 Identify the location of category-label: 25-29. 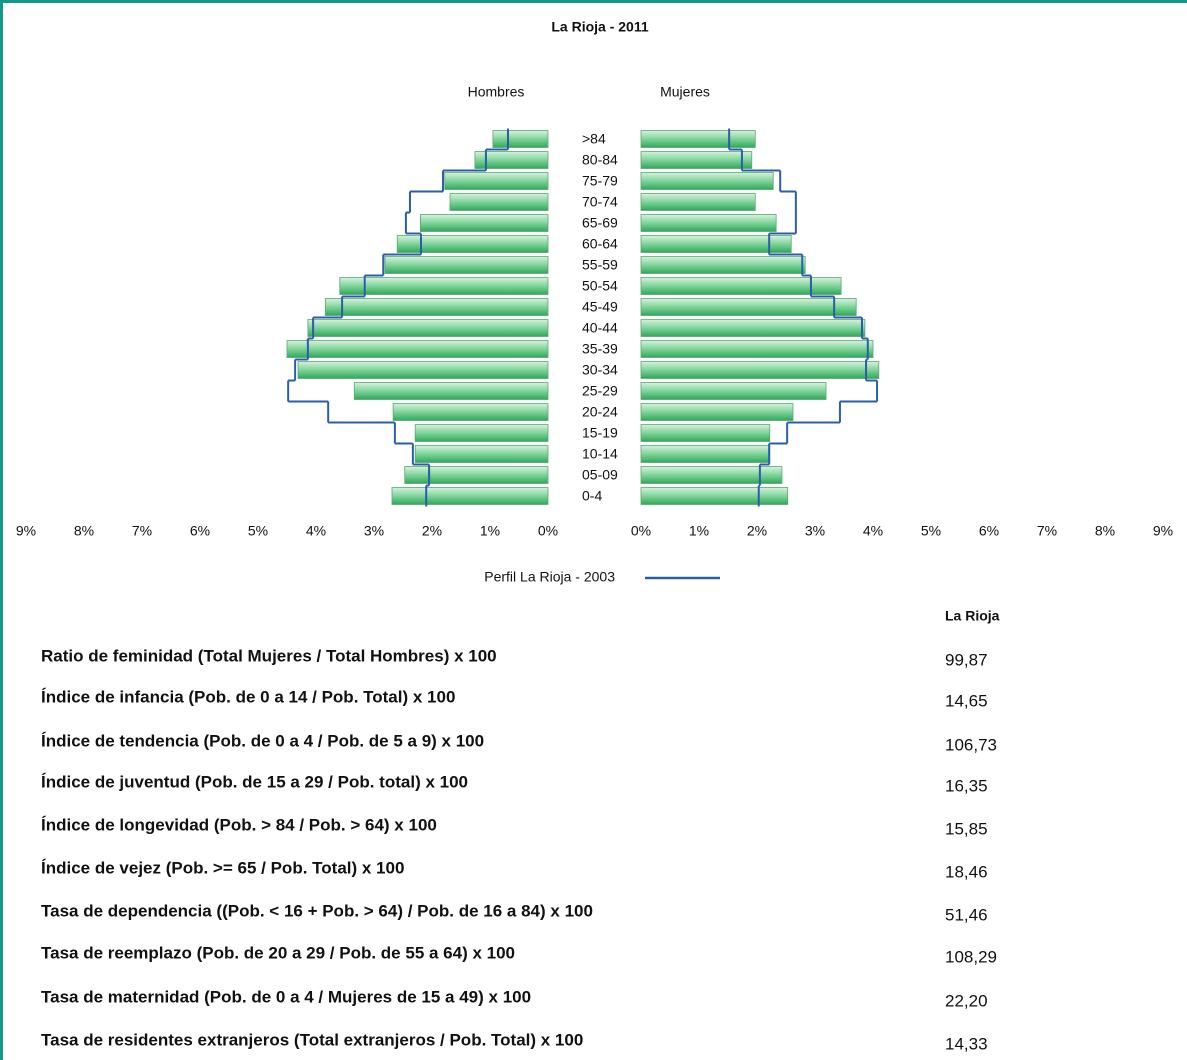
(600, 391).